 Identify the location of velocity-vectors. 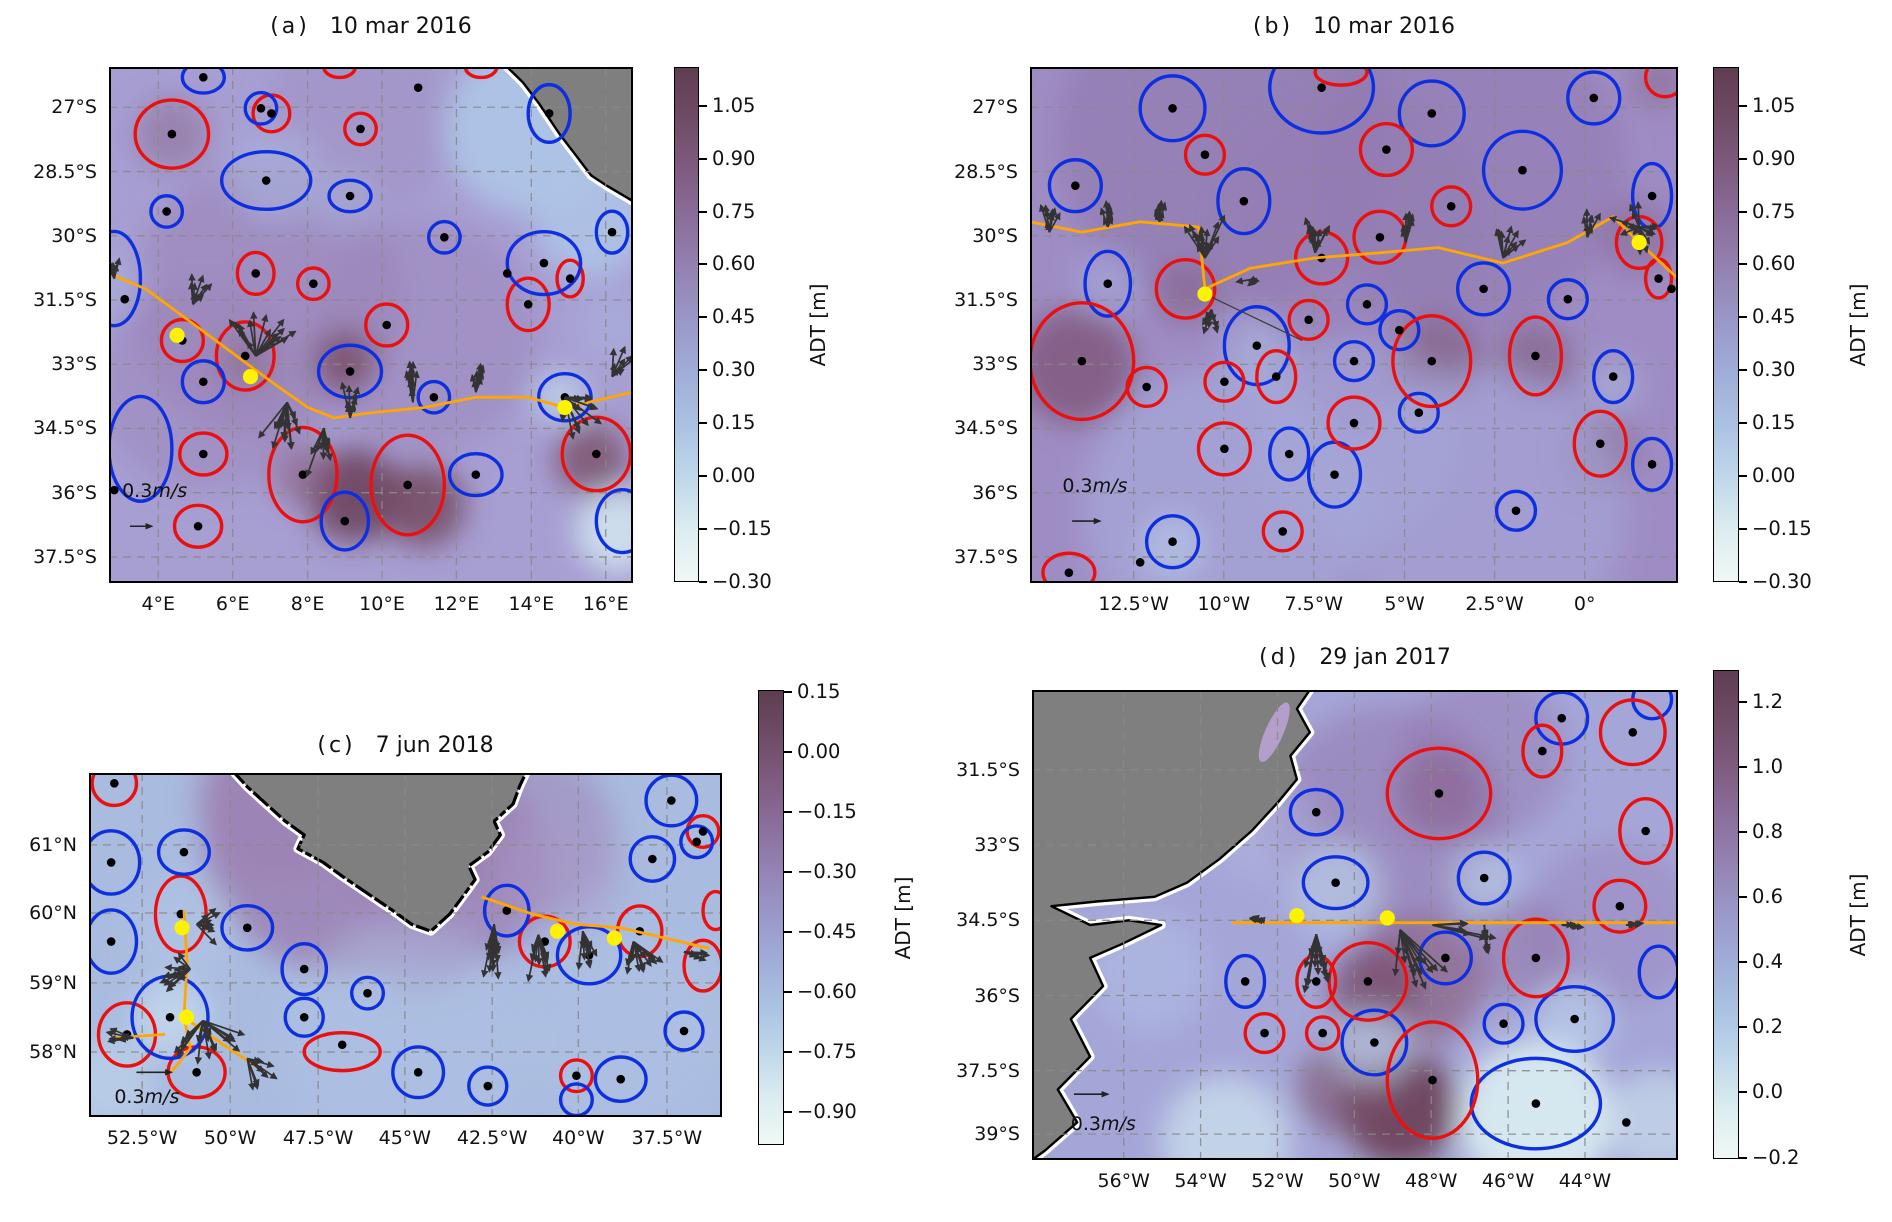
(408, 999).